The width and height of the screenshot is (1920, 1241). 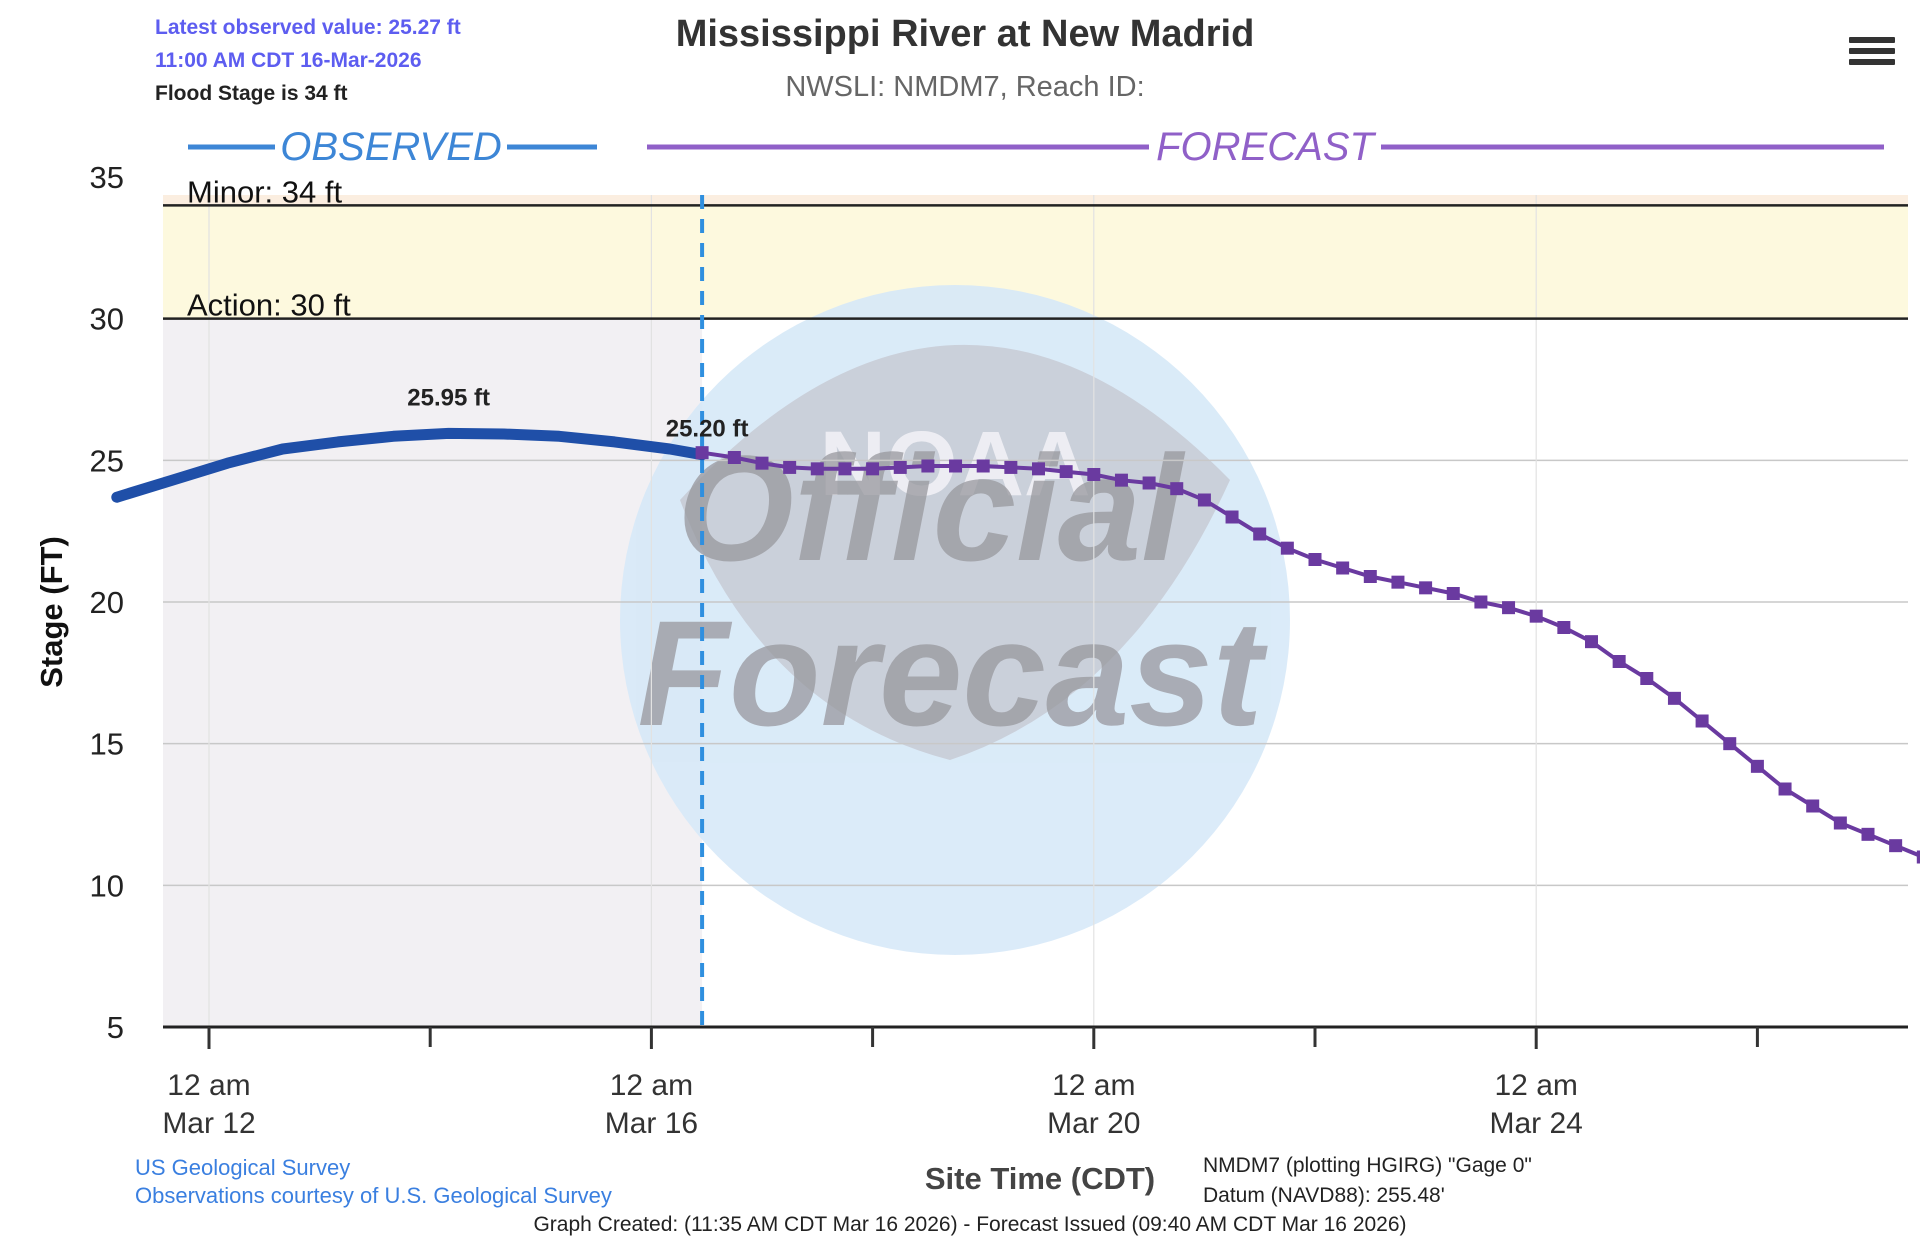 What do you see at coordinates (107, 744) in the screenshot?
I see `y-tick-label: 15` at bounding box center [107, 744].